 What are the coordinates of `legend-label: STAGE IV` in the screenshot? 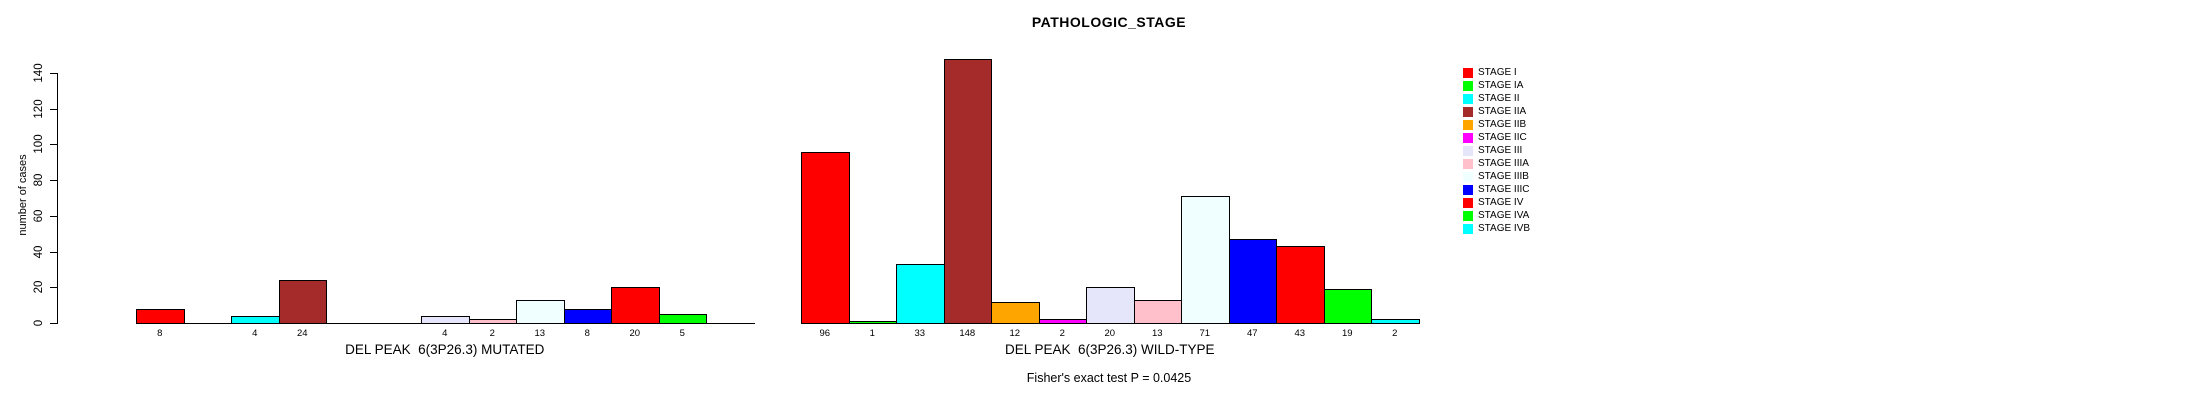 It's located at (1501, 202).